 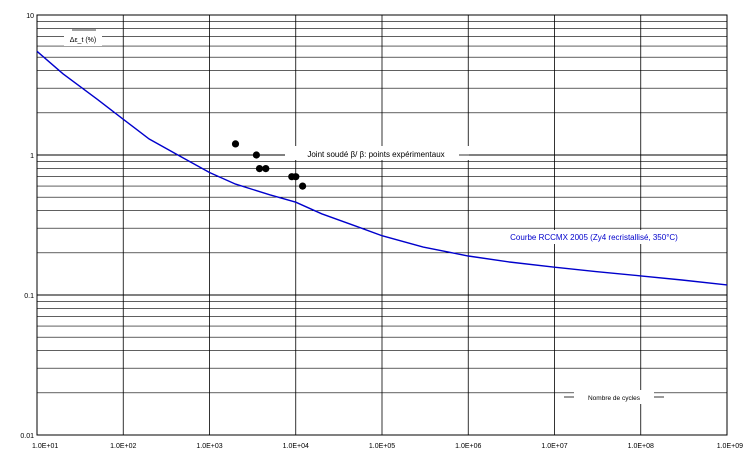 I want to click on y-tick-label: 0.01, so click(x=27, y=436).